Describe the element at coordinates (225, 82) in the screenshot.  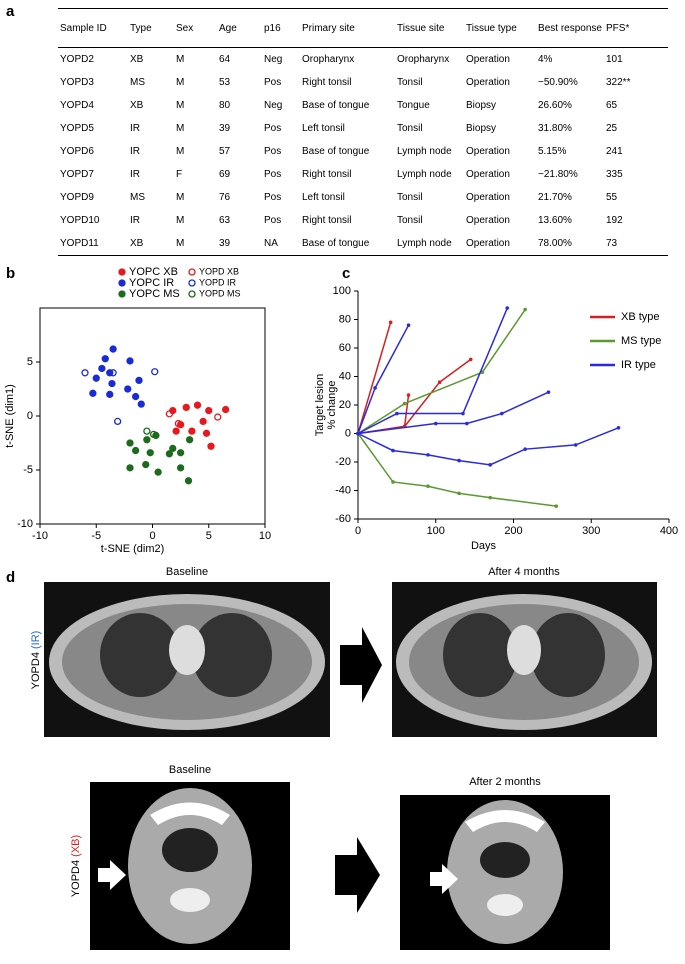
I see `table-cell: 53` at that location.